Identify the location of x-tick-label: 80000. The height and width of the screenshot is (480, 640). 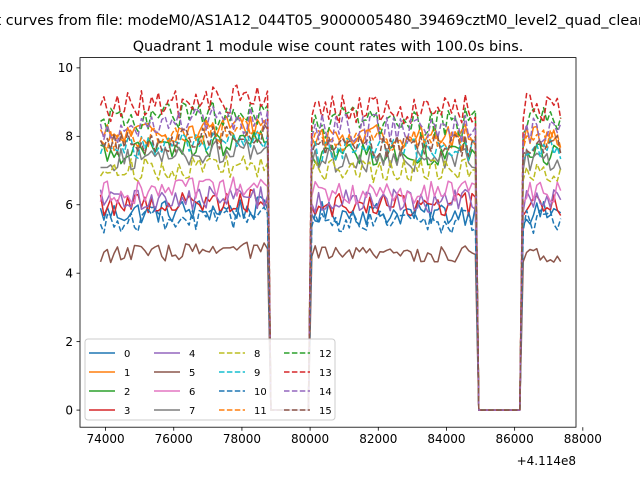
(310, 439).